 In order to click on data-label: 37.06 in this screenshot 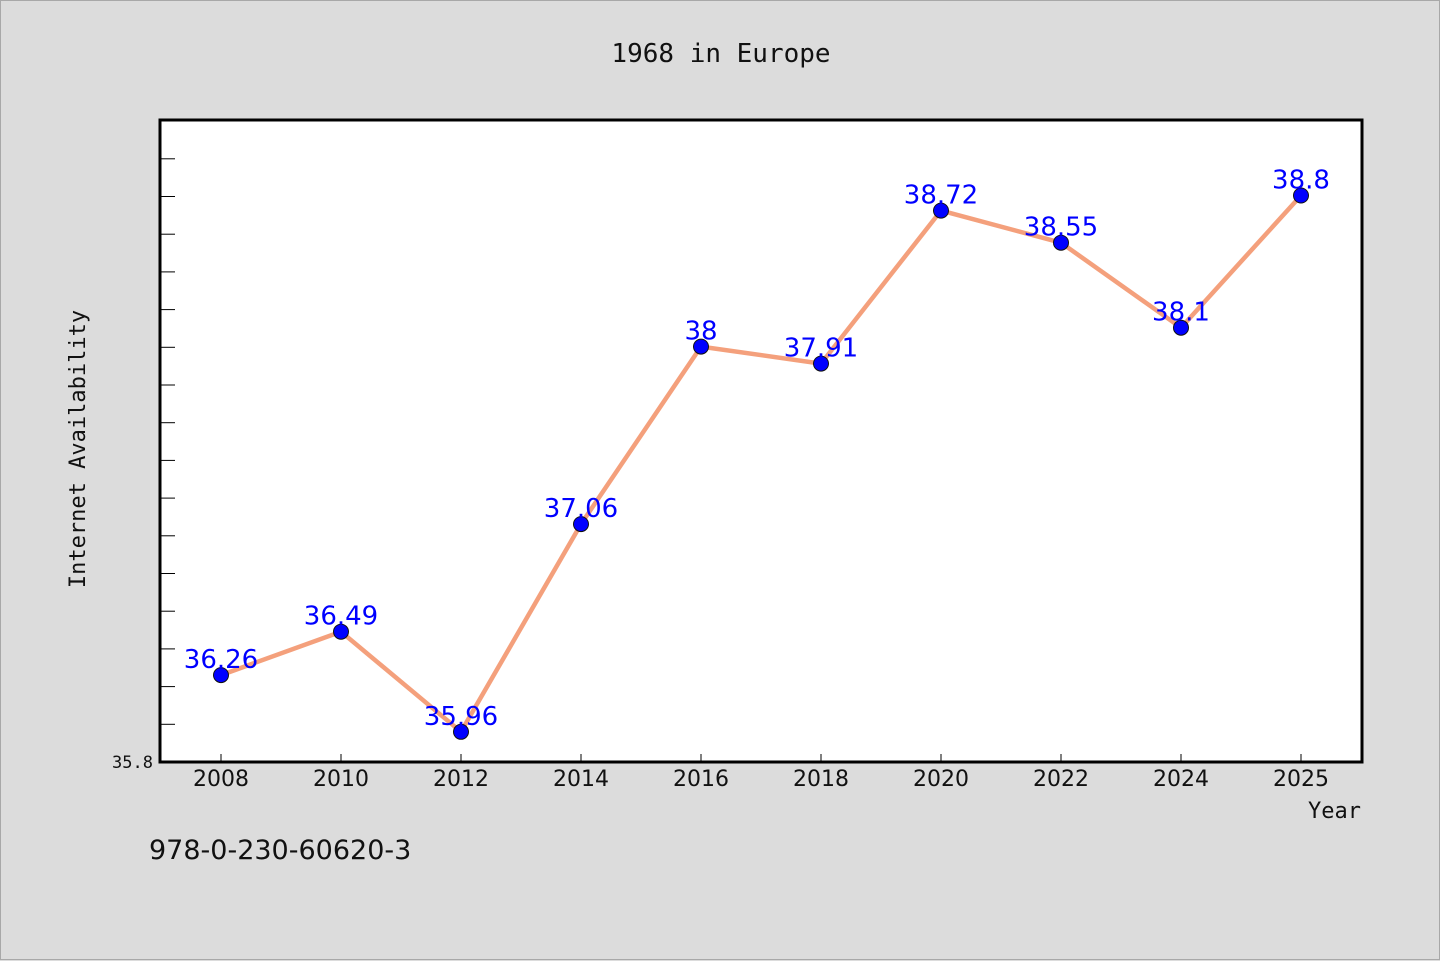, I will do `click(581, 509)`.